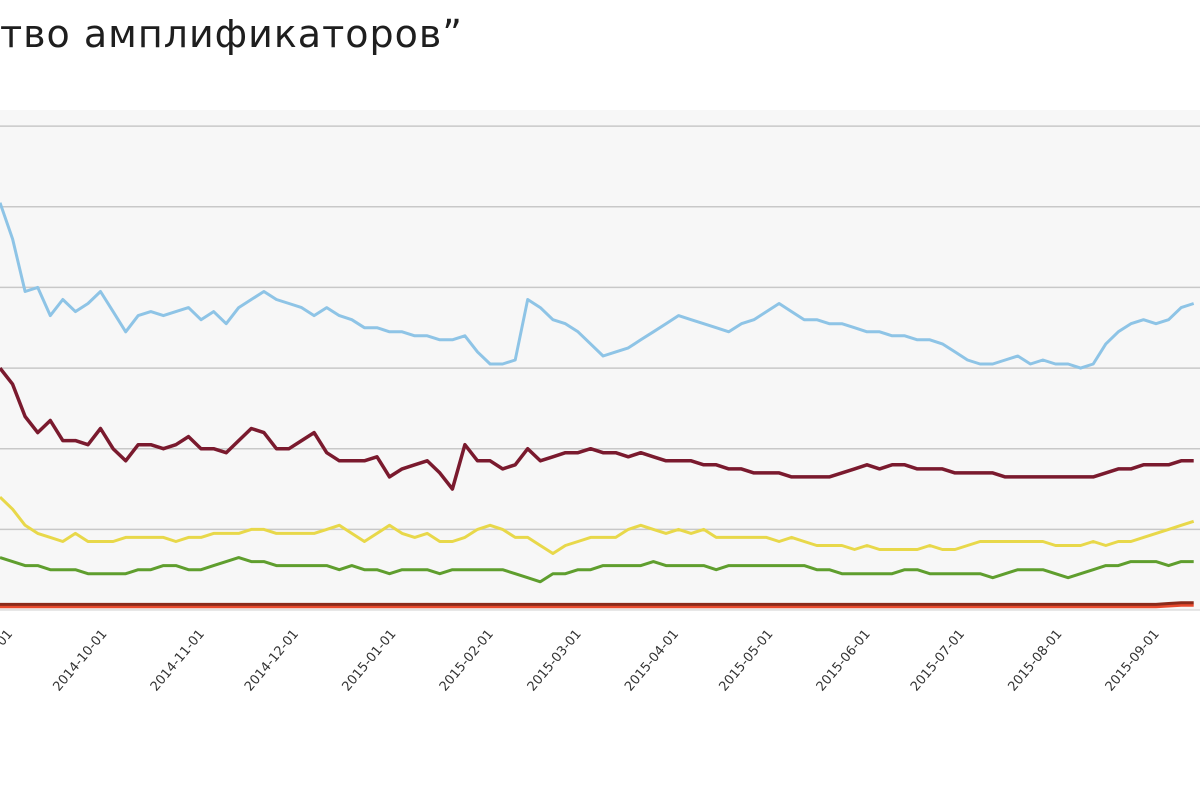 This screenshot has height=800, width=1200. Describe the element at coordinates (178, 661) in the screenshot. I see `x-tick-label: 2014-11-01` at that location.